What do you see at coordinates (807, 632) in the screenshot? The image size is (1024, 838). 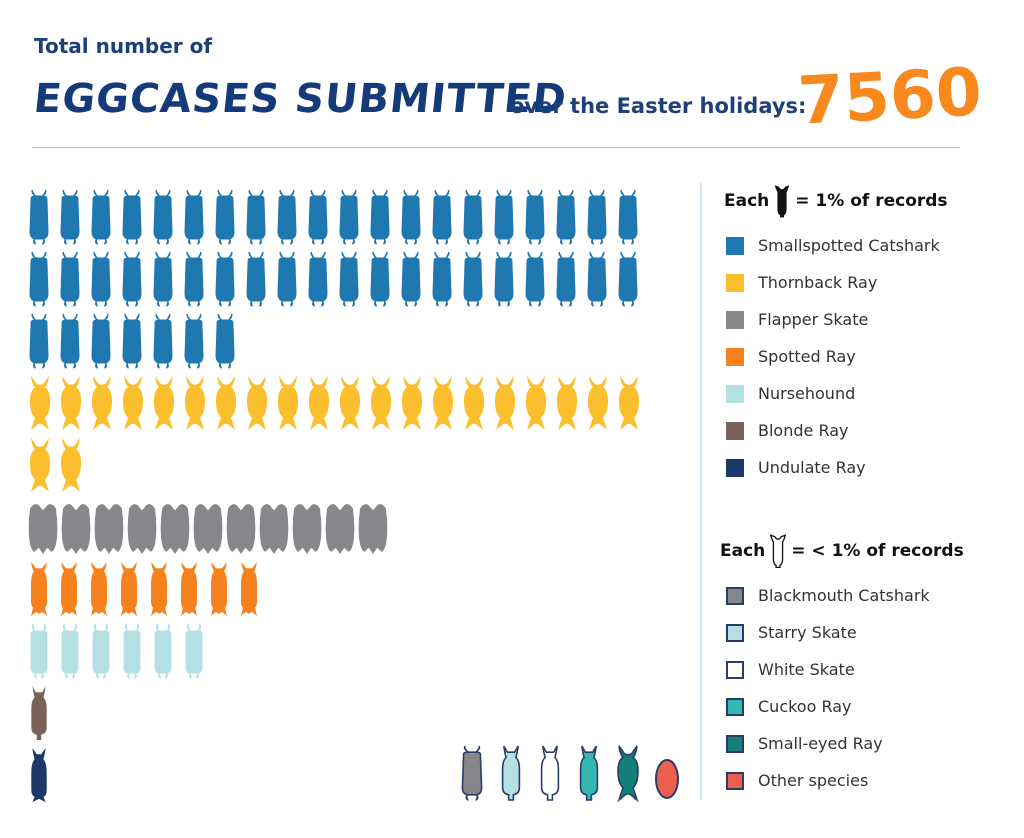 I see `legend-label: Starry Skate` at bounding box center [807, 632].